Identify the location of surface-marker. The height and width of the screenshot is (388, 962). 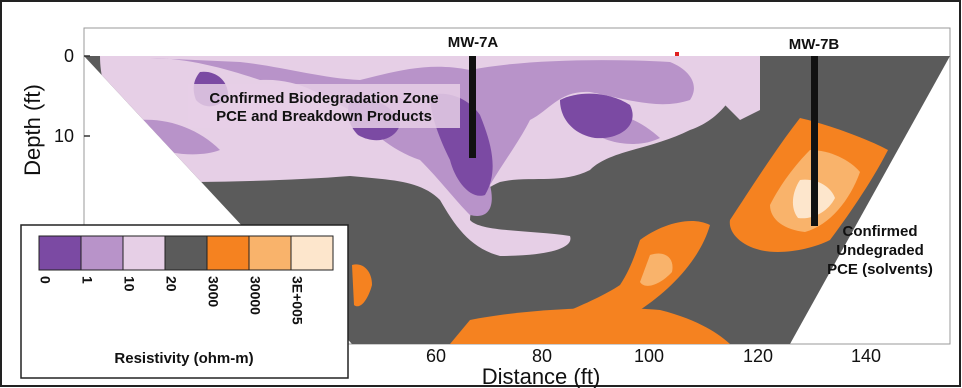
(677, 54).